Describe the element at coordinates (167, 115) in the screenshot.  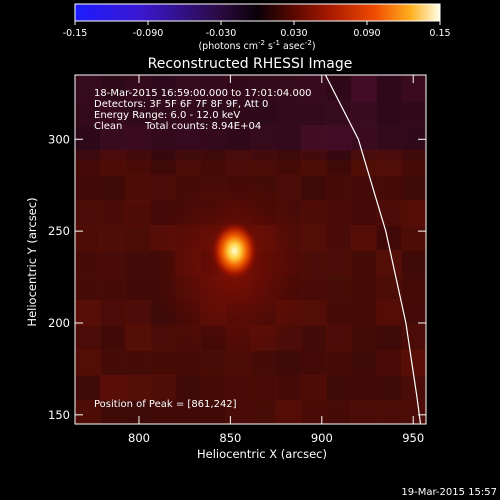
I see `annotation-energy-range: Energy Range: 6.0 - 12.0 keV` at that location.